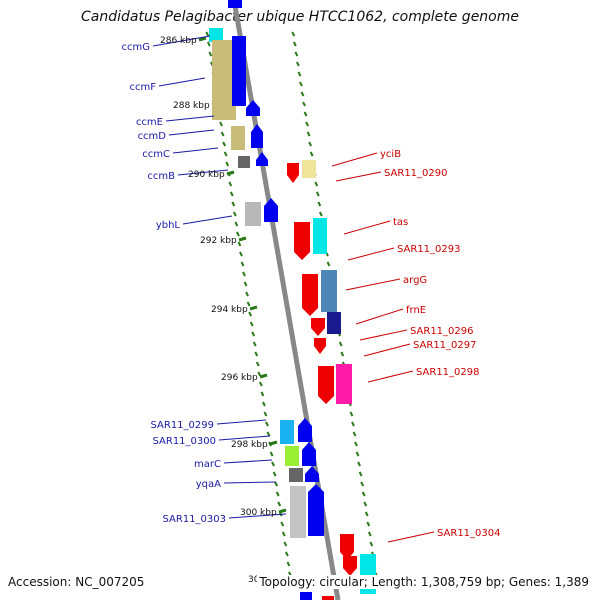  Describe the element at coordinates (149, 122) in the screenshot. I see `gene-label: ccmE` at that location.